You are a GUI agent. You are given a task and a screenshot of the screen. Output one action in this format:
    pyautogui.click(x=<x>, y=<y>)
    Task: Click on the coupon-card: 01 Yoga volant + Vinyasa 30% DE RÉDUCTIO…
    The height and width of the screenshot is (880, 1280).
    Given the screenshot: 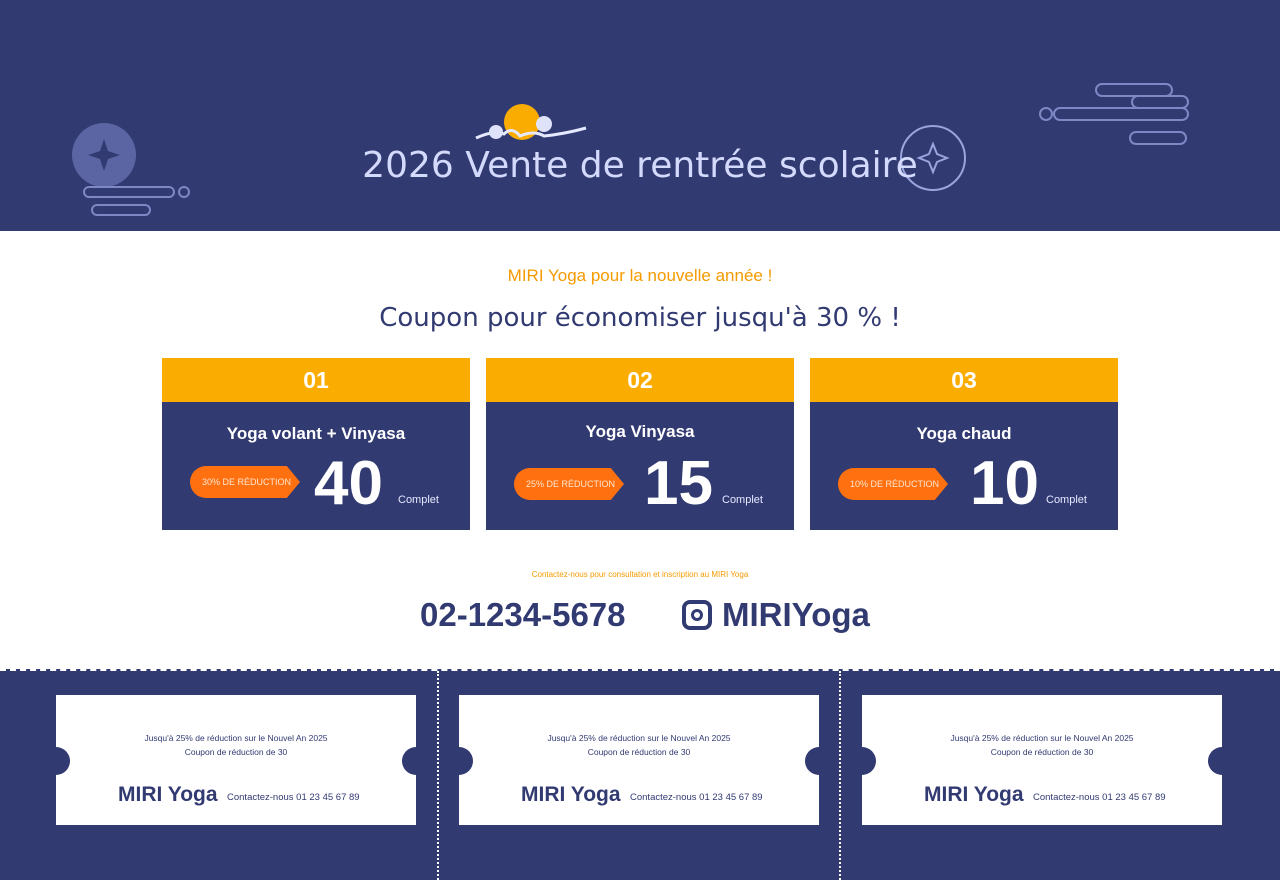 What is the action you would take?
    pyautogui.click(x=316, y=444)
    